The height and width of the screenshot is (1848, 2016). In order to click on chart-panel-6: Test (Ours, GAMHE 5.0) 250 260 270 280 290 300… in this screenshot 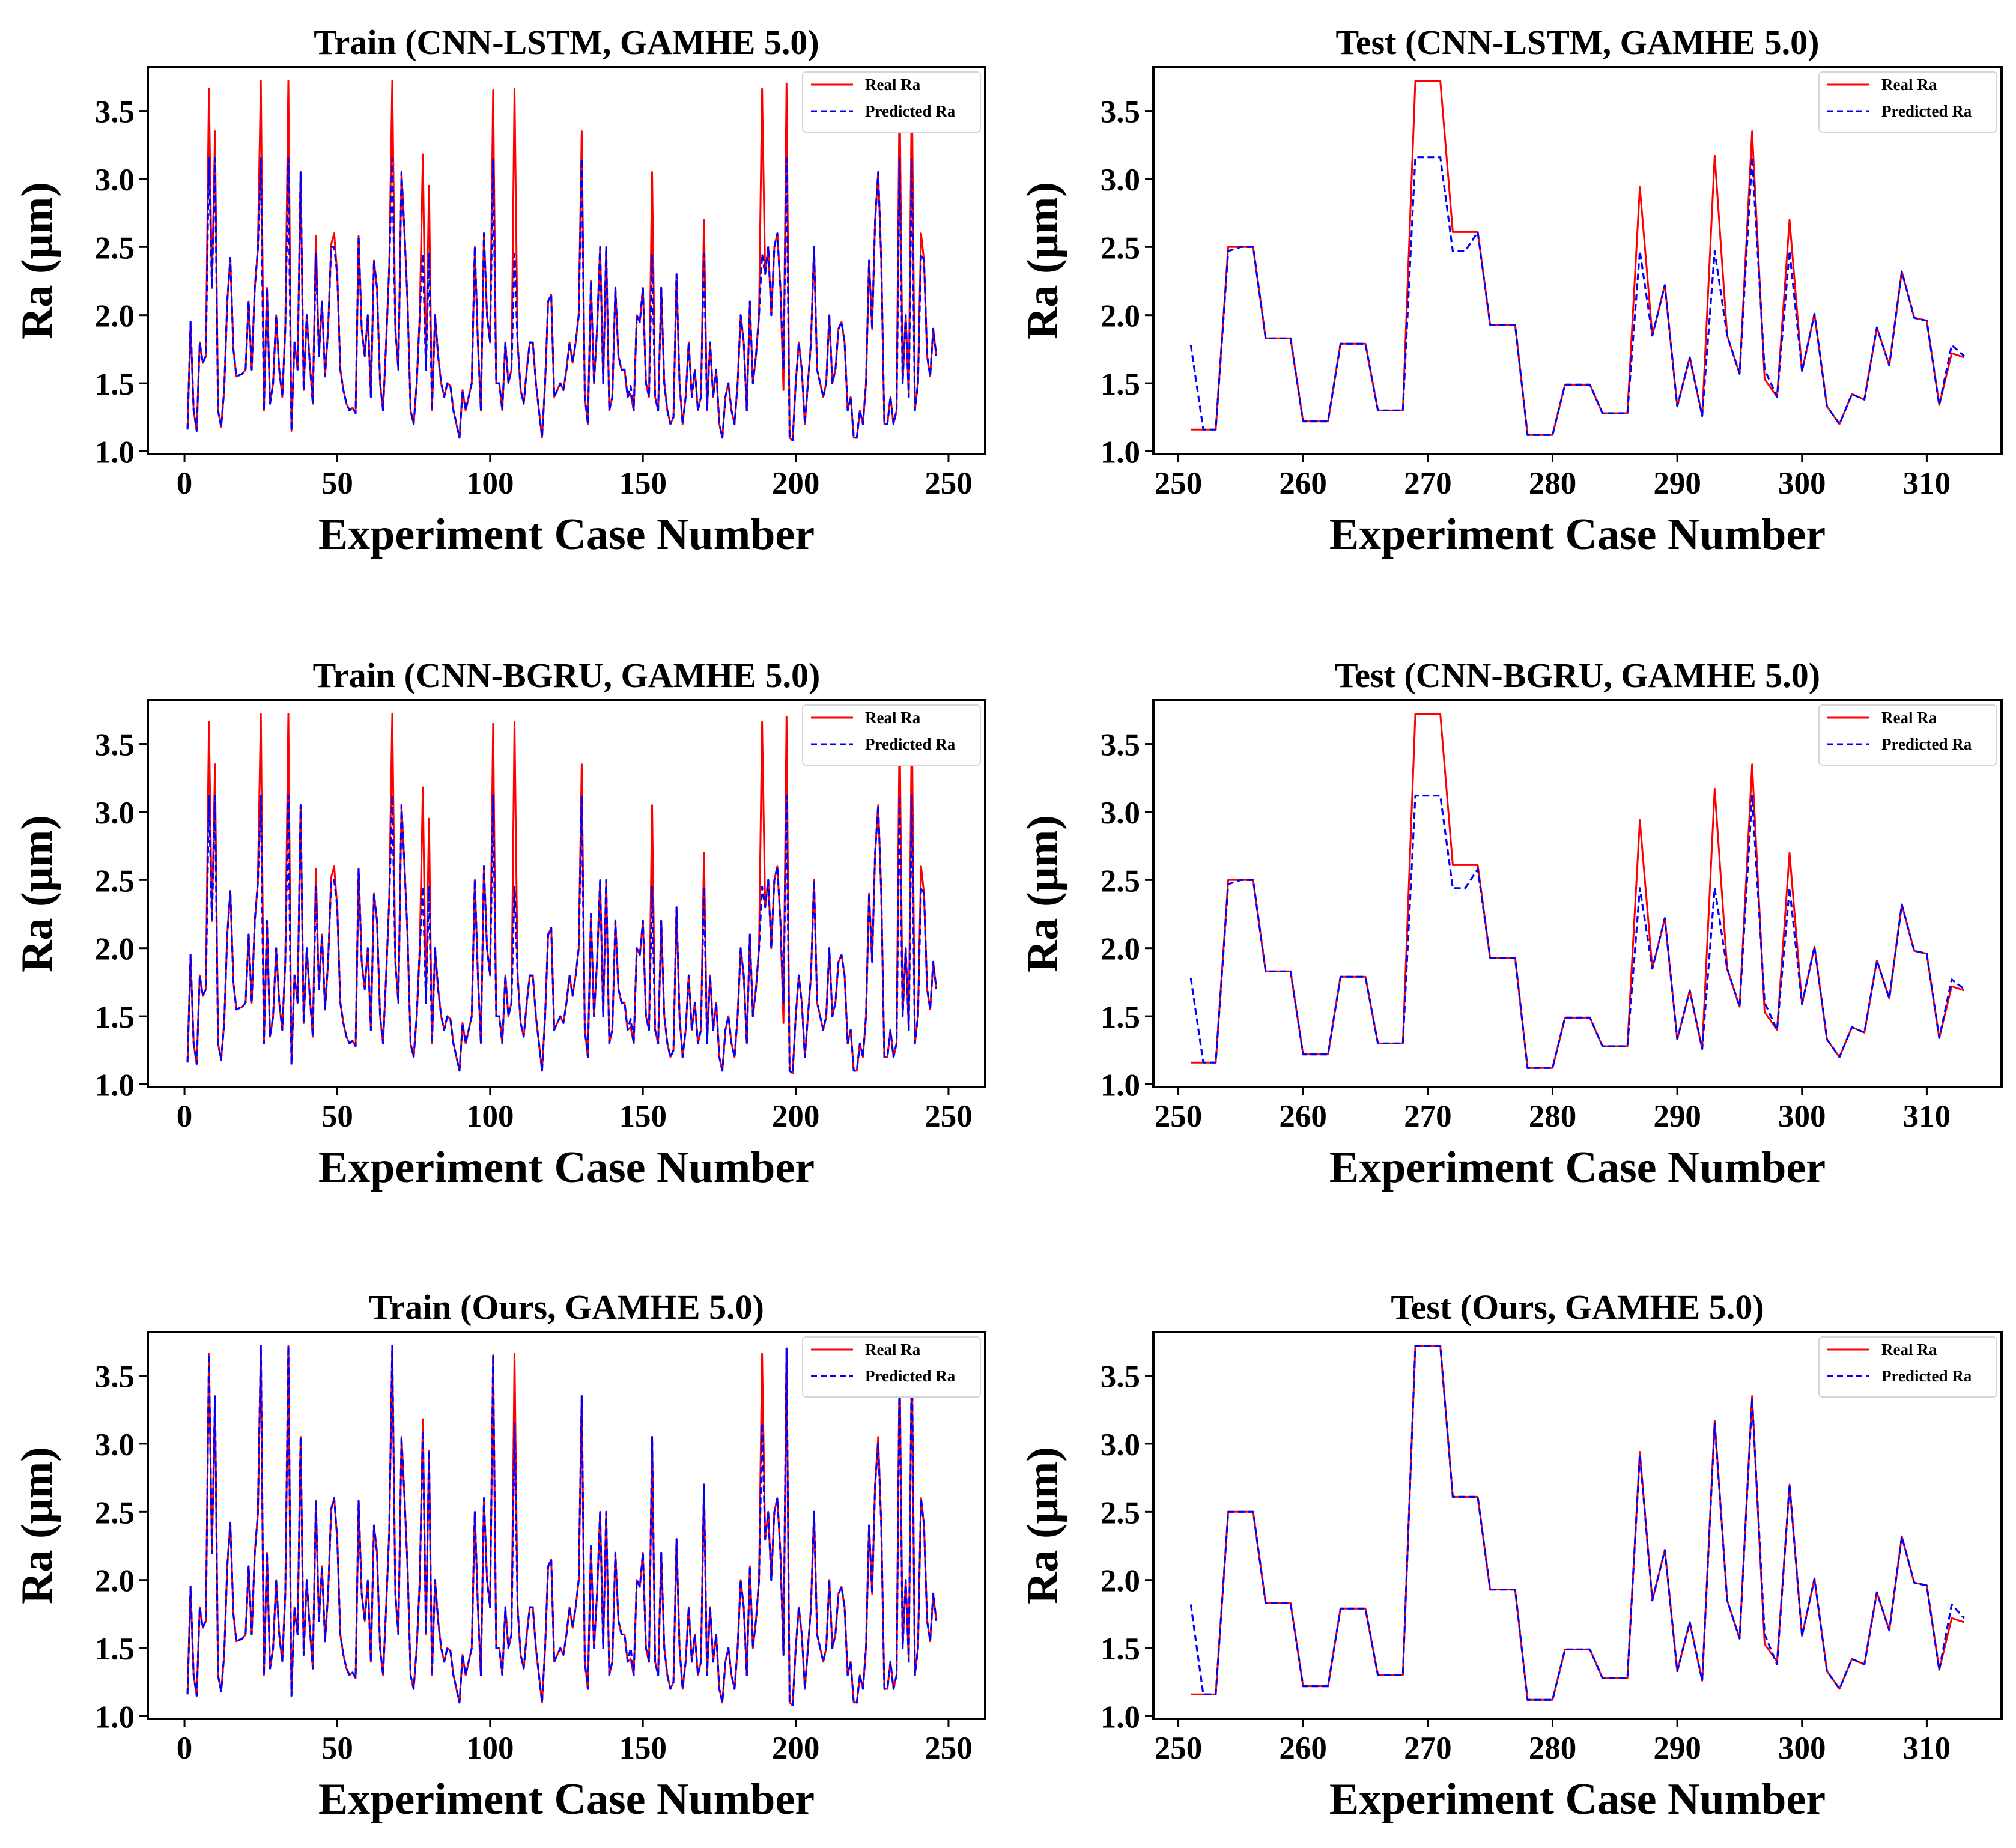, I will do `click(1510, 1556)`.